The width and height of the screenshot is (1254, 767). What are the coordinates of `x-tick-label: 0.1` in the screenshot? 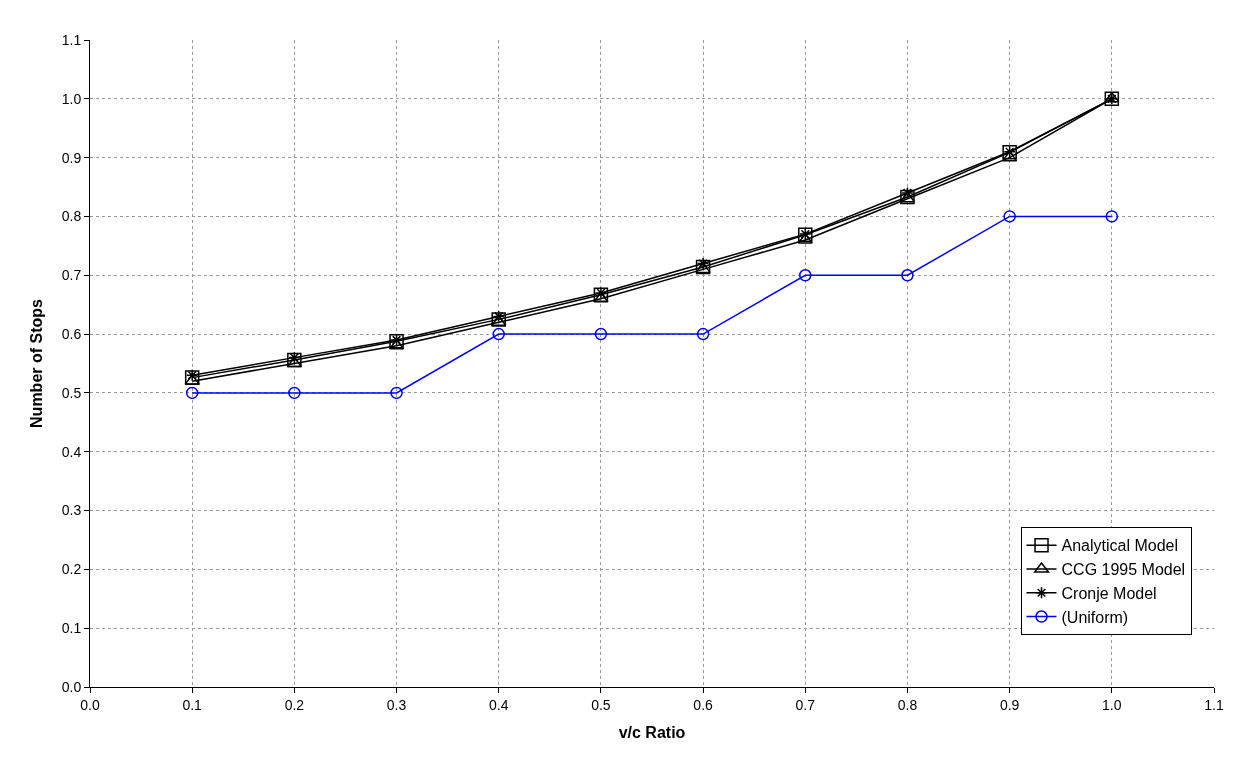 It's located at (192, 704).